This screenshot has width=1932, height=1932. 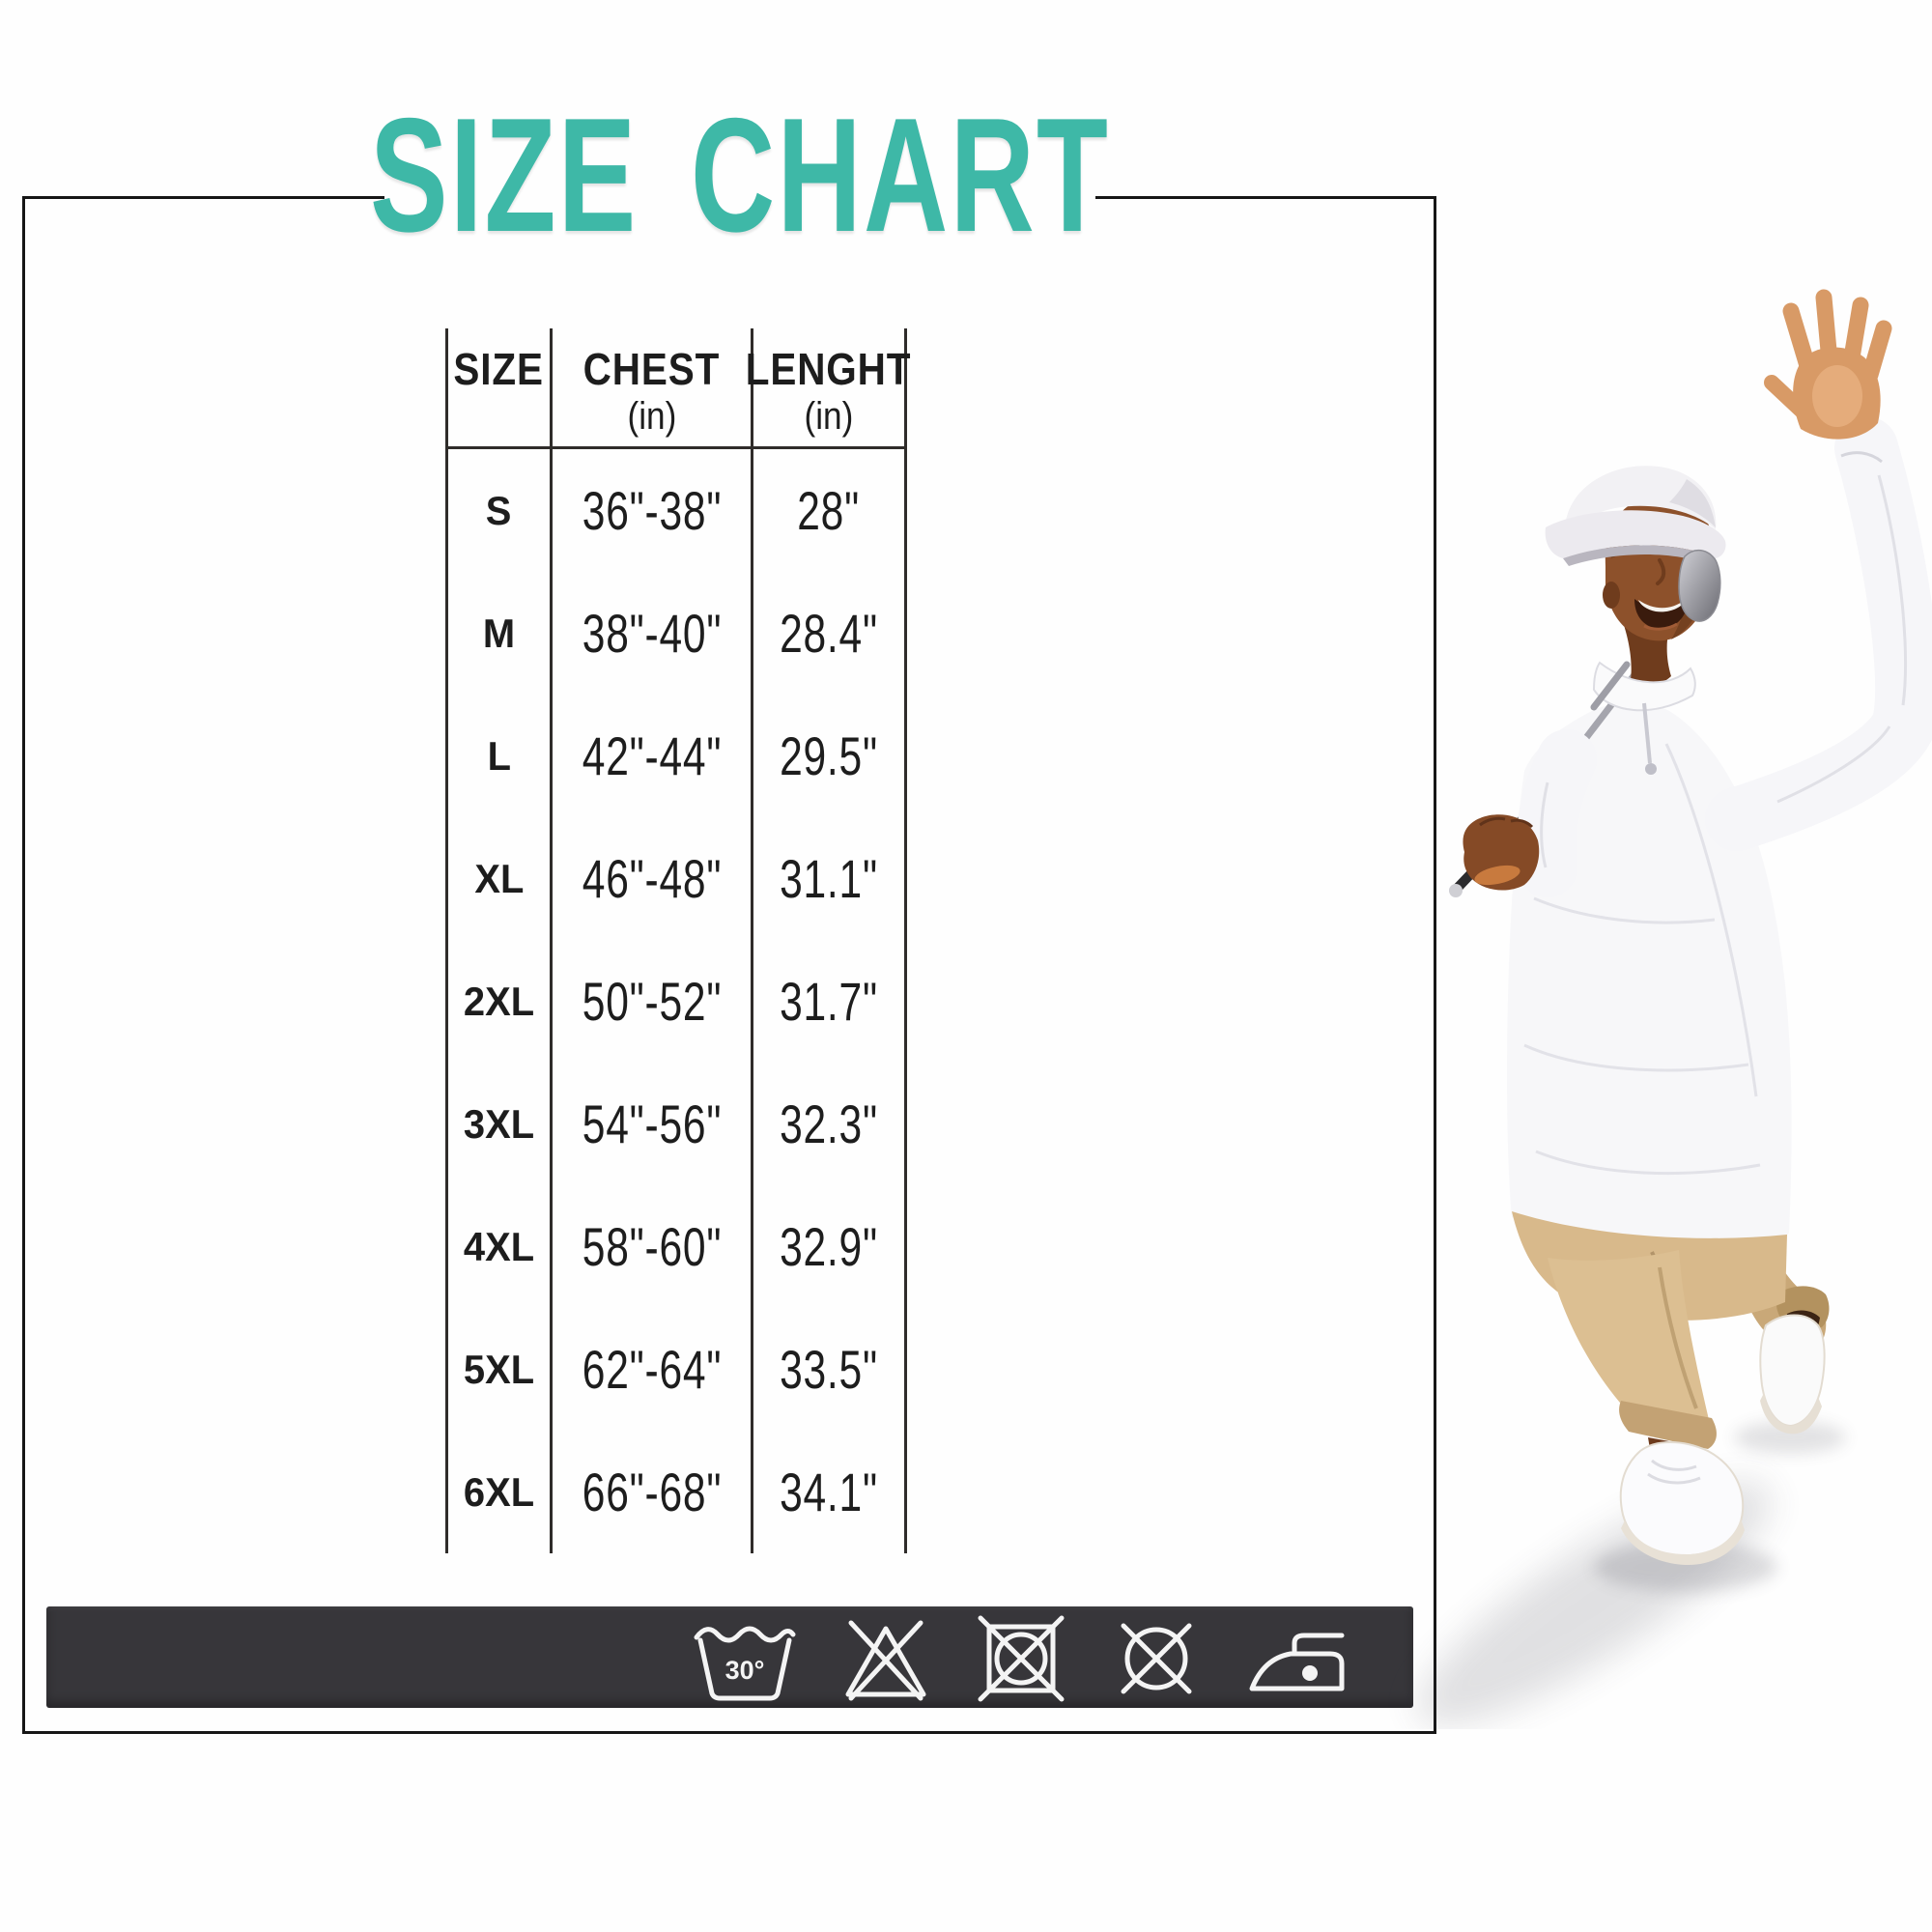 I want to click on do-not-dry-clean-icon, so click(x=1156, y=1658).